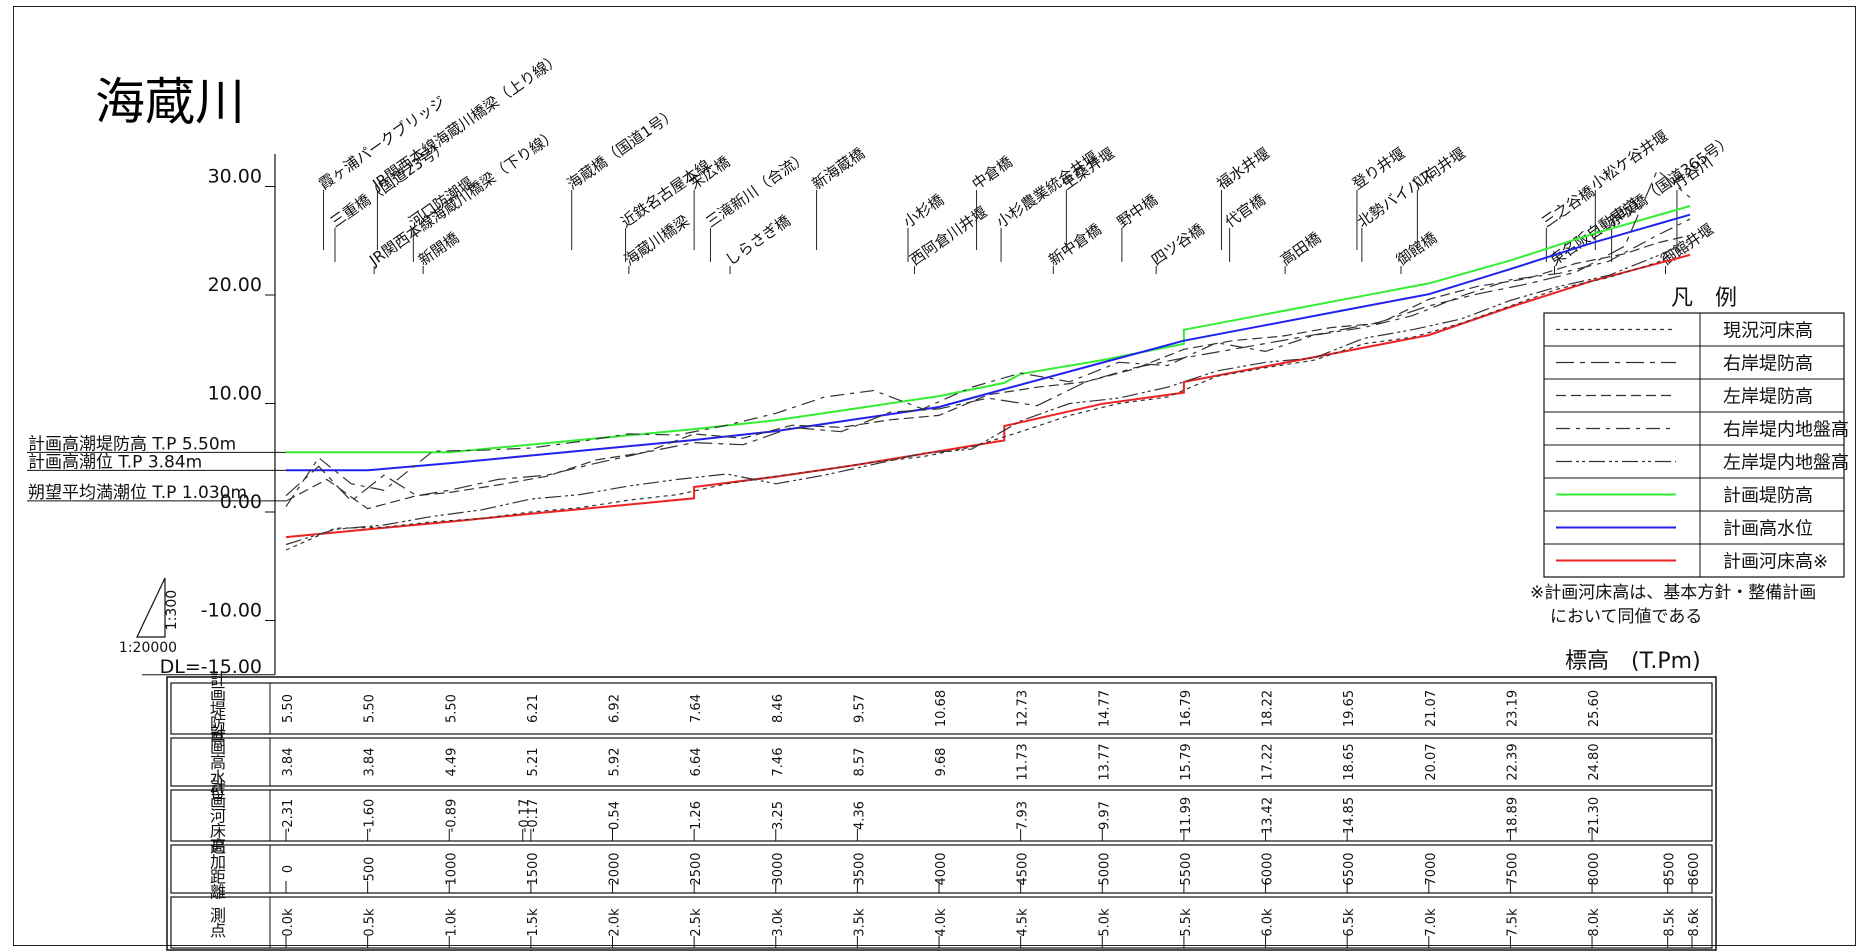 This screenshot has width=1868, height=951. Describe the element at coordinates (288, 922) in the screenshot. I see `table-cell: 0.0k` at that location.